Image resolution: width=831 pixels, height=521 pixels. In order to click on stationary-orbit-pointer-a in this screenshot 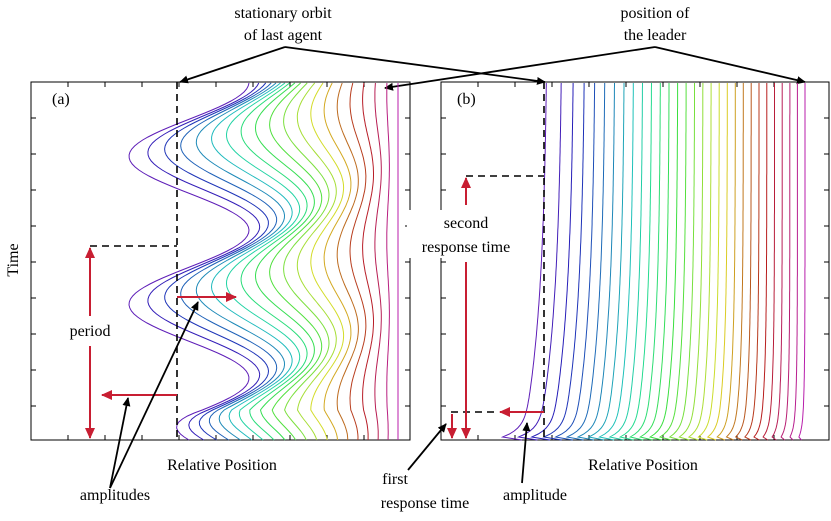, I will do `click(232, 65)`.